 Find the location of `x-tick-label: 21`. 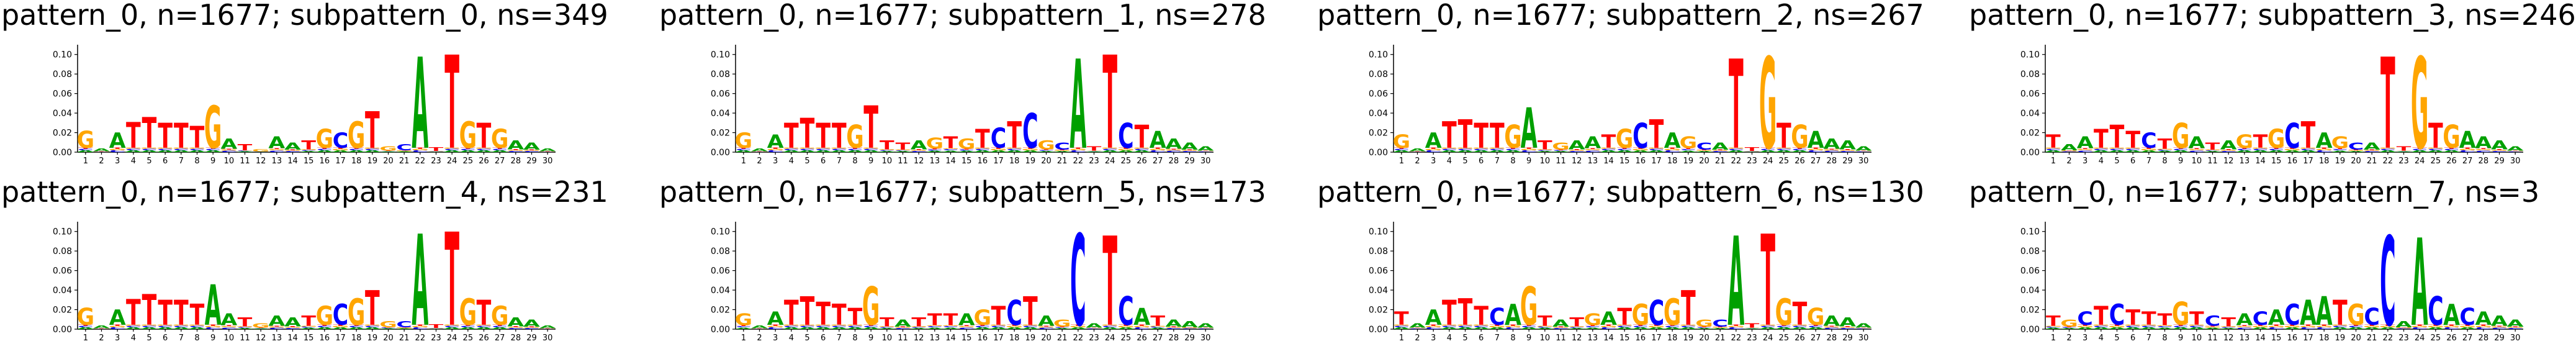

x-tick-label: 21 is located at coordinates (1062, 161).